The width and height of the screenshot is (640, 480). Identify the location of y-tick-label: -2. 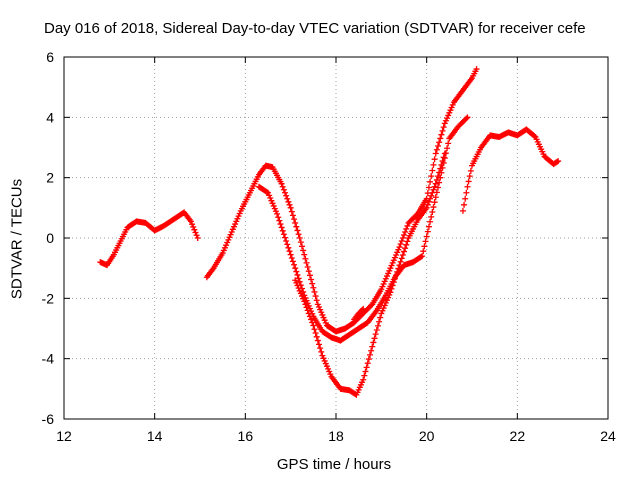
(48, 298).